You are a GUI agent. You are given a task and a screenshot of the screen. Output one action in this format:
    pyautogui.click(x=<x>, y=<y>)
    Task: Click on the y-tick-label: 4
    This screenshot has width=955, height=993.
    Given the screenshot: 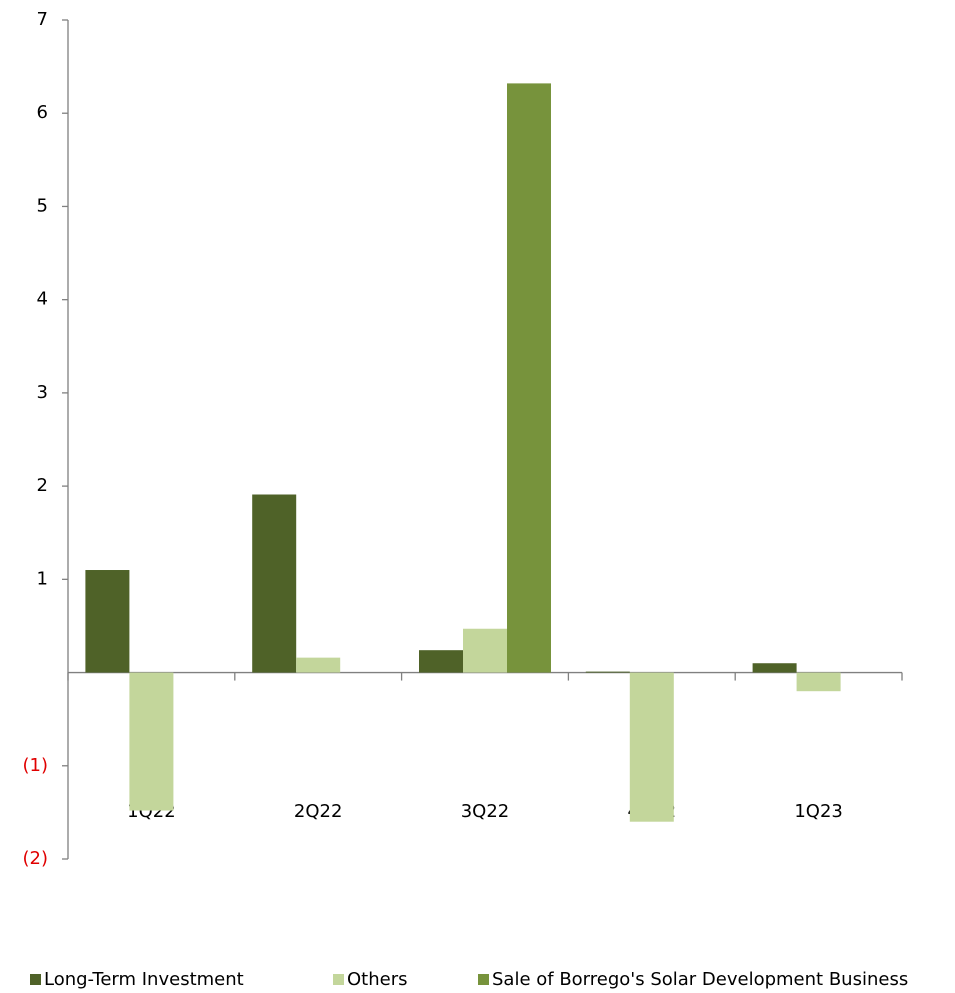 What is the action you would take?
    pyautogui.click(x=42, y=299)
    